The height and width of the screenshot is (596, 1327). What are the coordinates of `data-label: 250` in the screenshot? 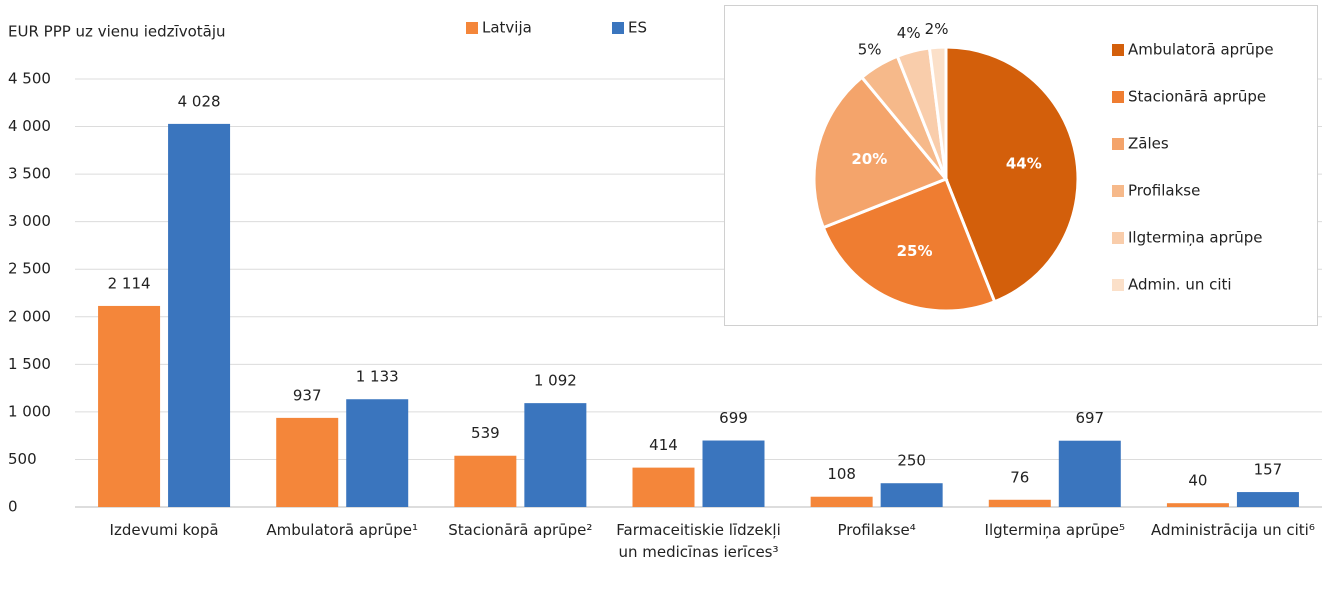 It's located at (911, 461).